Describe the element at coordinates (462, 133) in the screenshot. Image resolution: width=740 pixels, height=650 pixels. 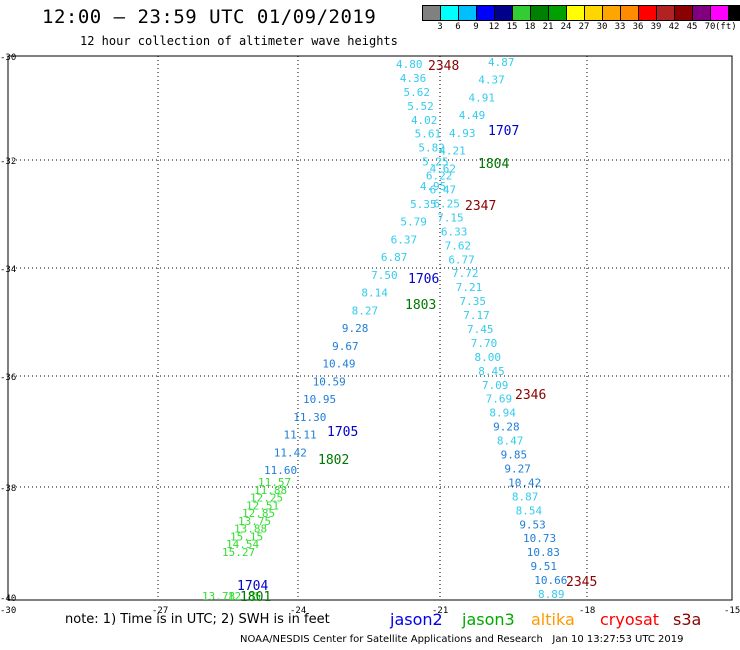
I see `wave-height-value: 4.93` at that location.